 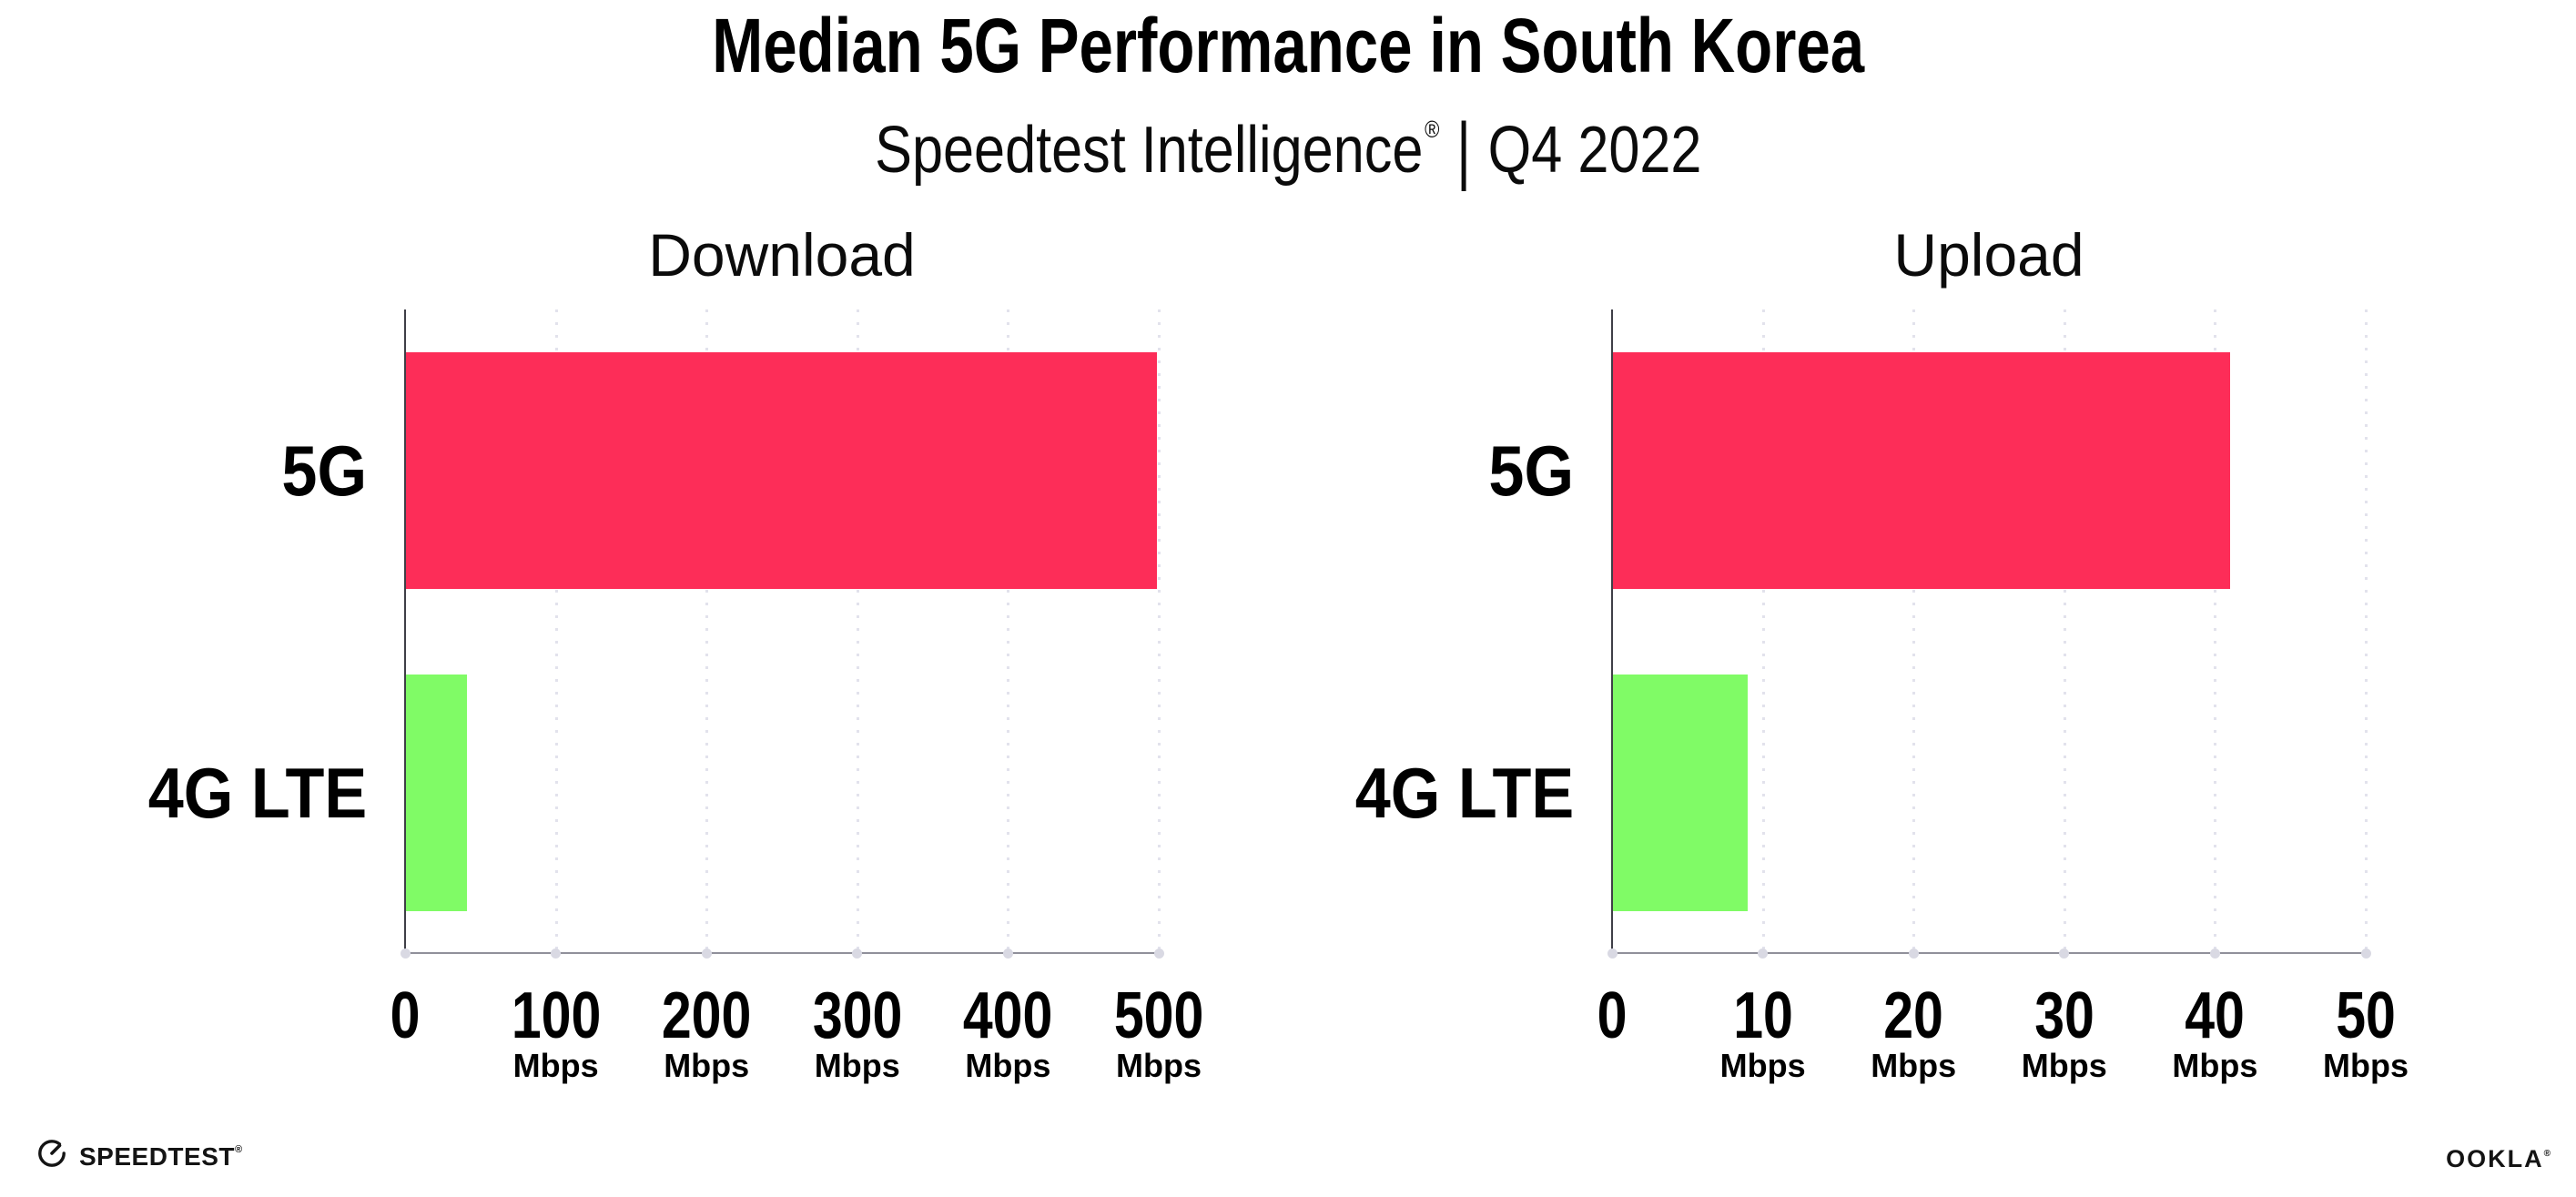 What do you see at coordinates (405, 631) in the screenshot?
I see `y-axis-download` at bounding box center [405, 631].